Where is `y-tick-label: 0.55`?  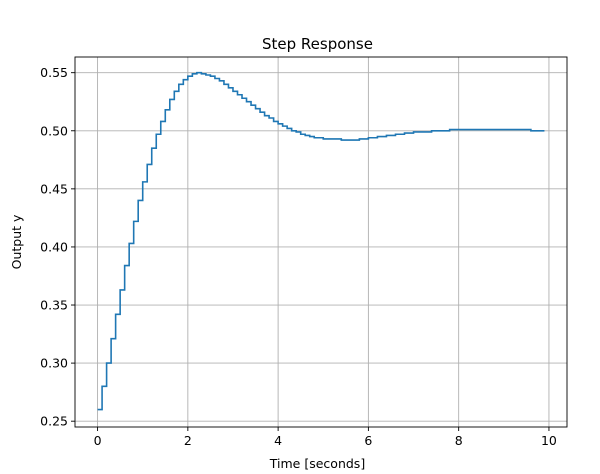
y-tick-label: 0.55 is located at coordinates (54, 72).